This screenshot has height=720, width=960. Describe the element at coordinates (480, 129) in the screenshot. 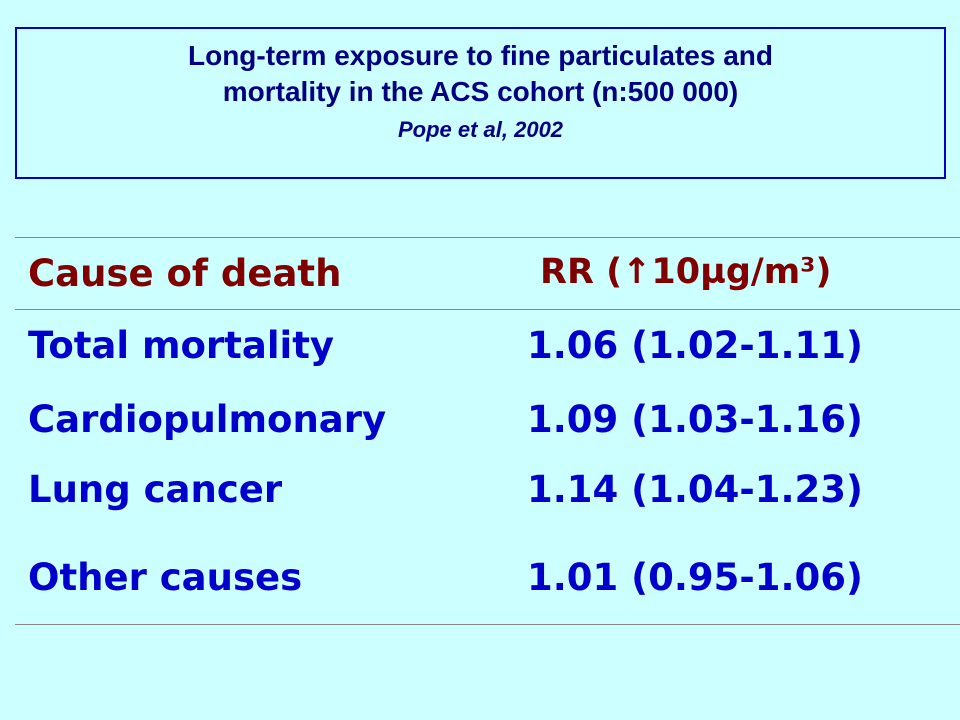

I see `citation: Pope et al, 2002` at that location.